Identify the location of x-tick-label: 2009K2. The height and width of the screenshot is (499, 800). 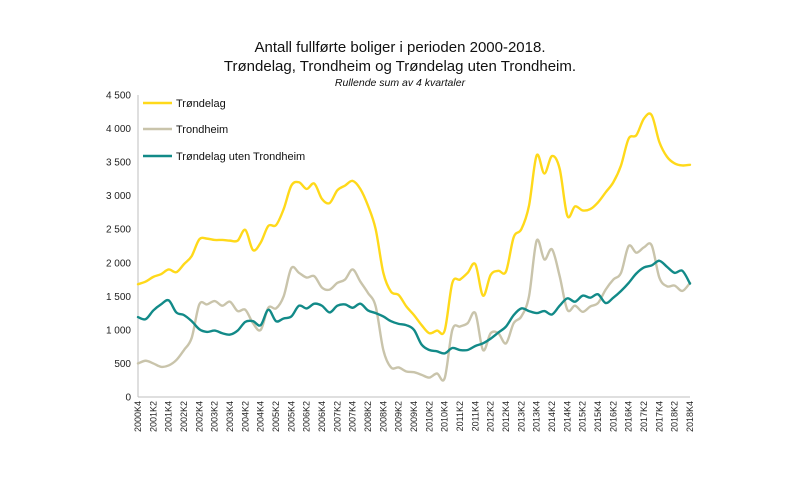
(399, 416).